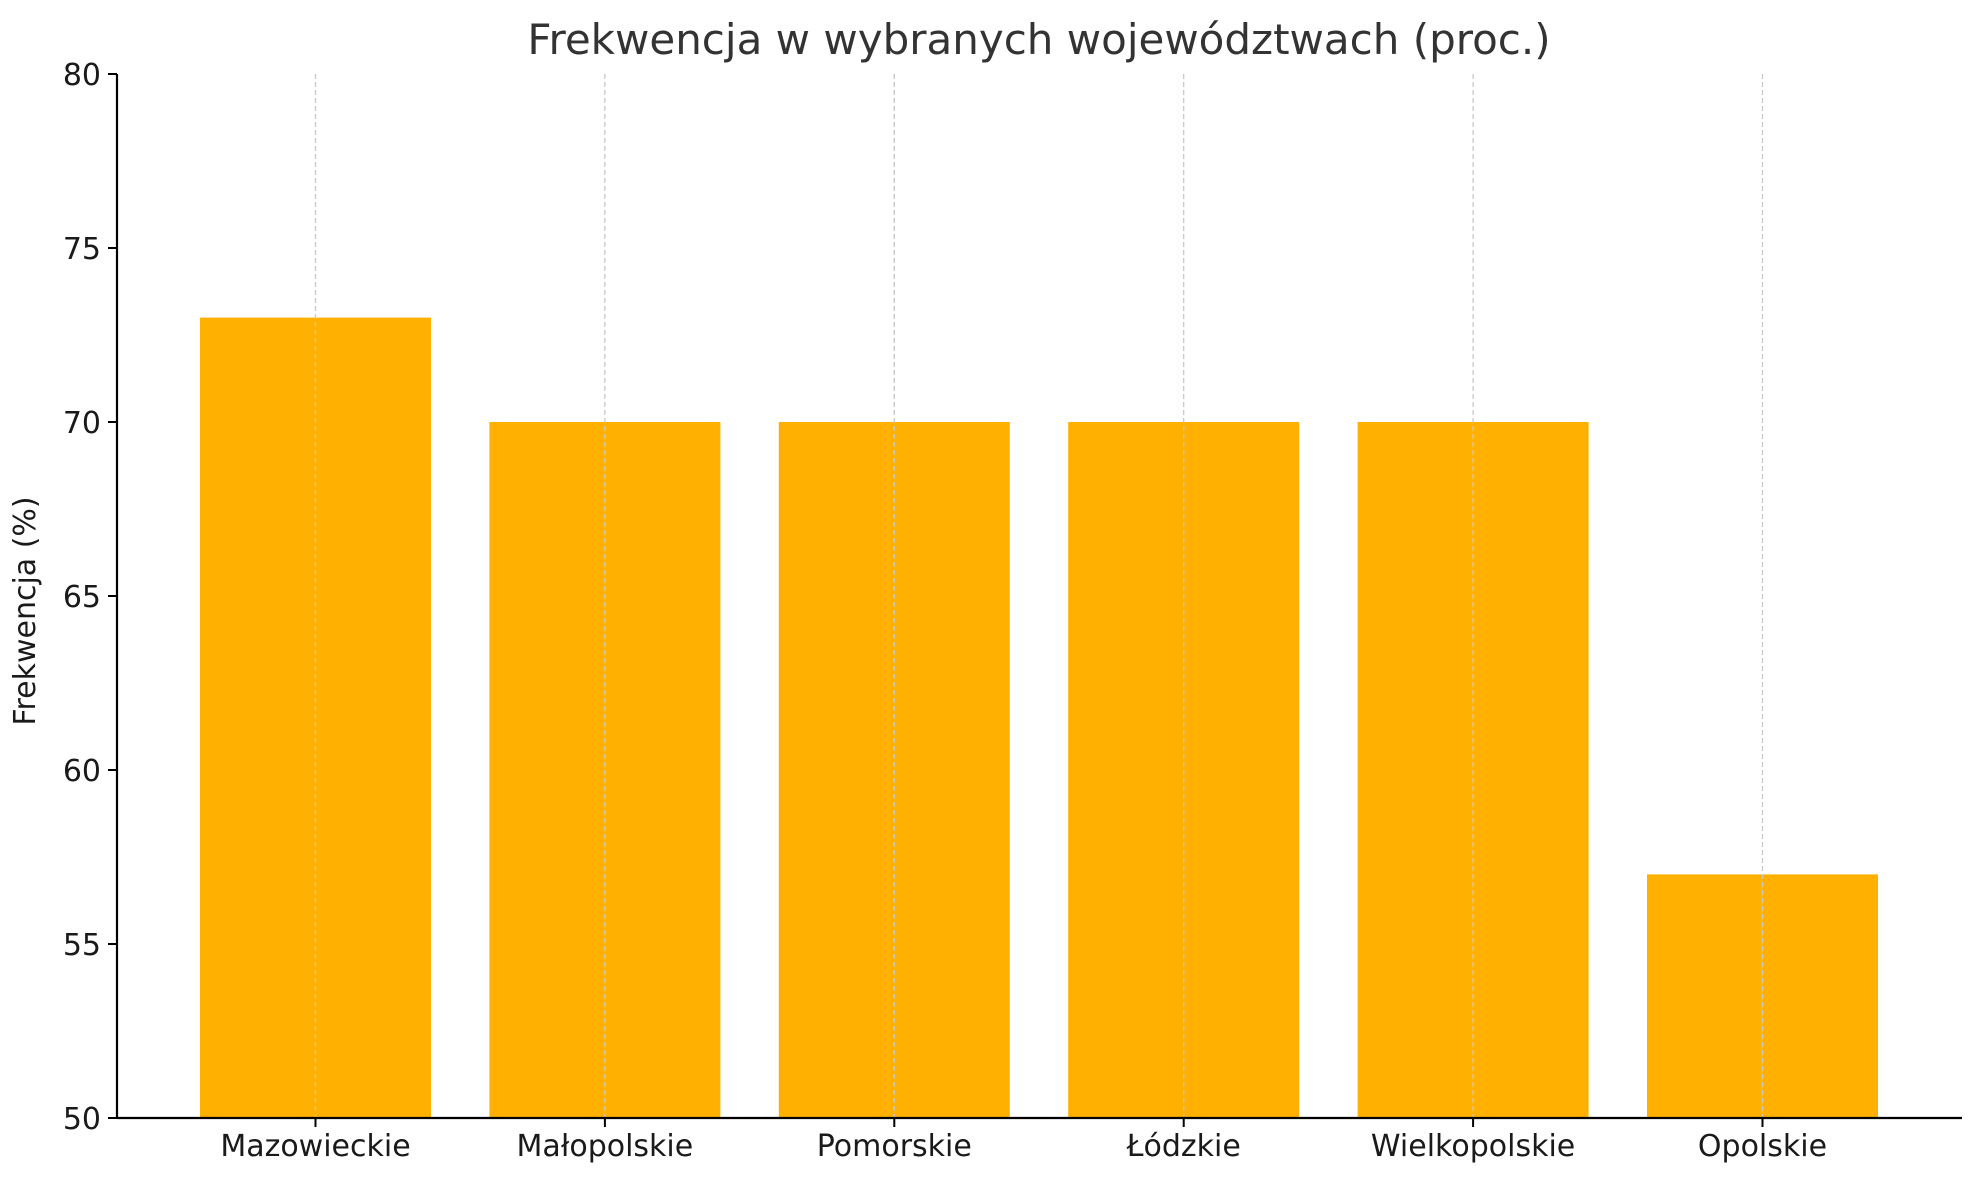 The width and height of the screenshot is (1979, 1180). What do you see at coordinates (894, 1146) in the screenshot?
I see `x-tick-label: Pomorskie` at bounding box center [894, 1146].